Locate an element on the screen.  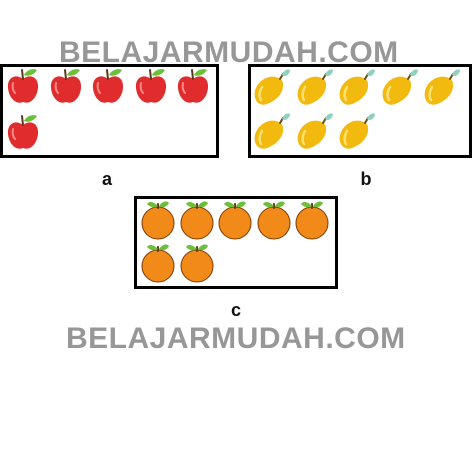
group-label-a: a is located at coordinates (106, 179).